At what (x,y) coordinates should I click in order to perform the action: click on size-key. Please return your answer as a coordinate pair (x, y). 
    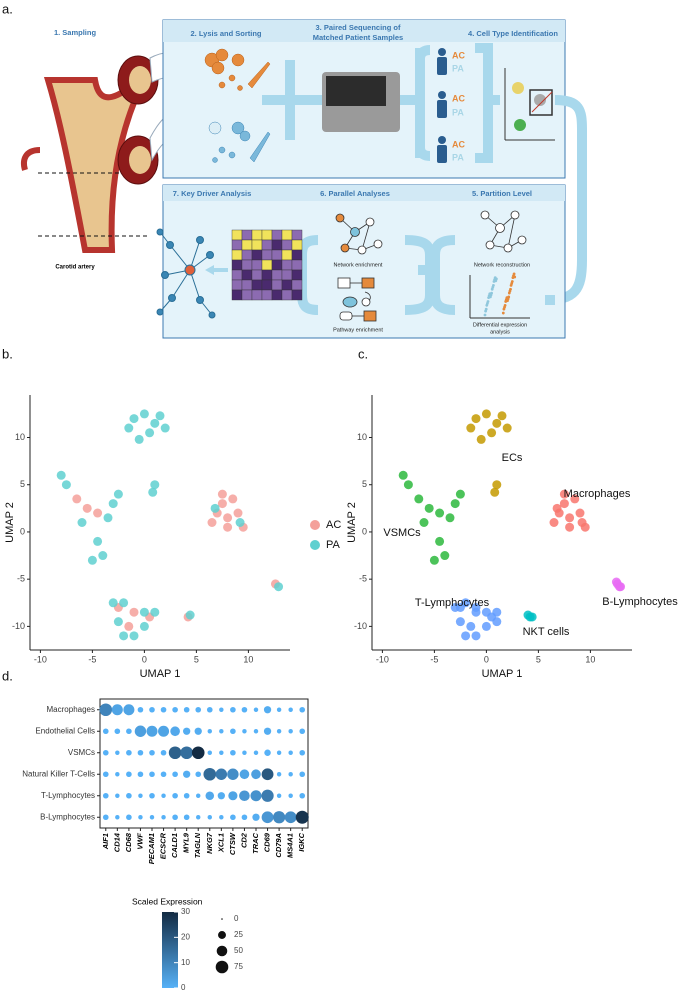
    Looking at the image, I should click on (222, 951).